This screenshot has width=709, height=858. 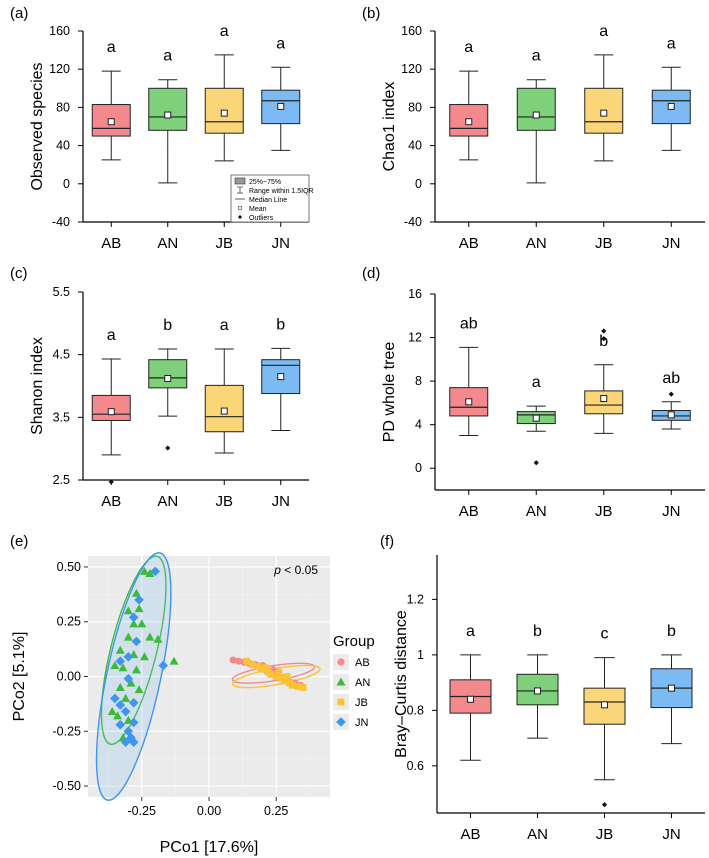 I want to click on y-tick-label: 1.2, so click(x=415, y=599).